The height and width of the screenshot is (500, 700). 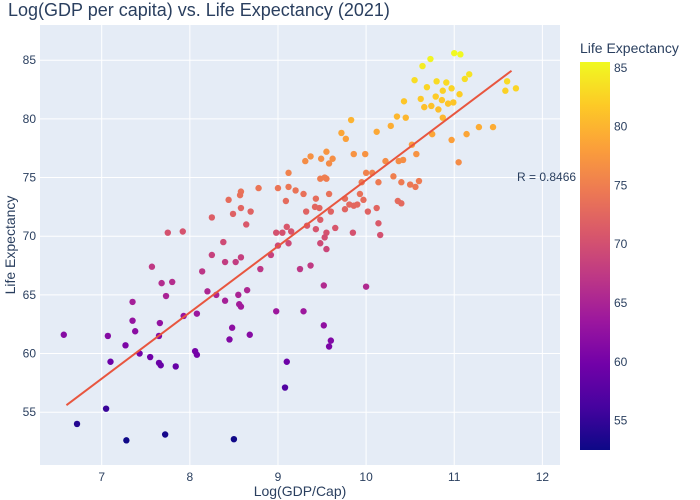 I want to click on y-tick-label: 85, so click(x=30, y=60).